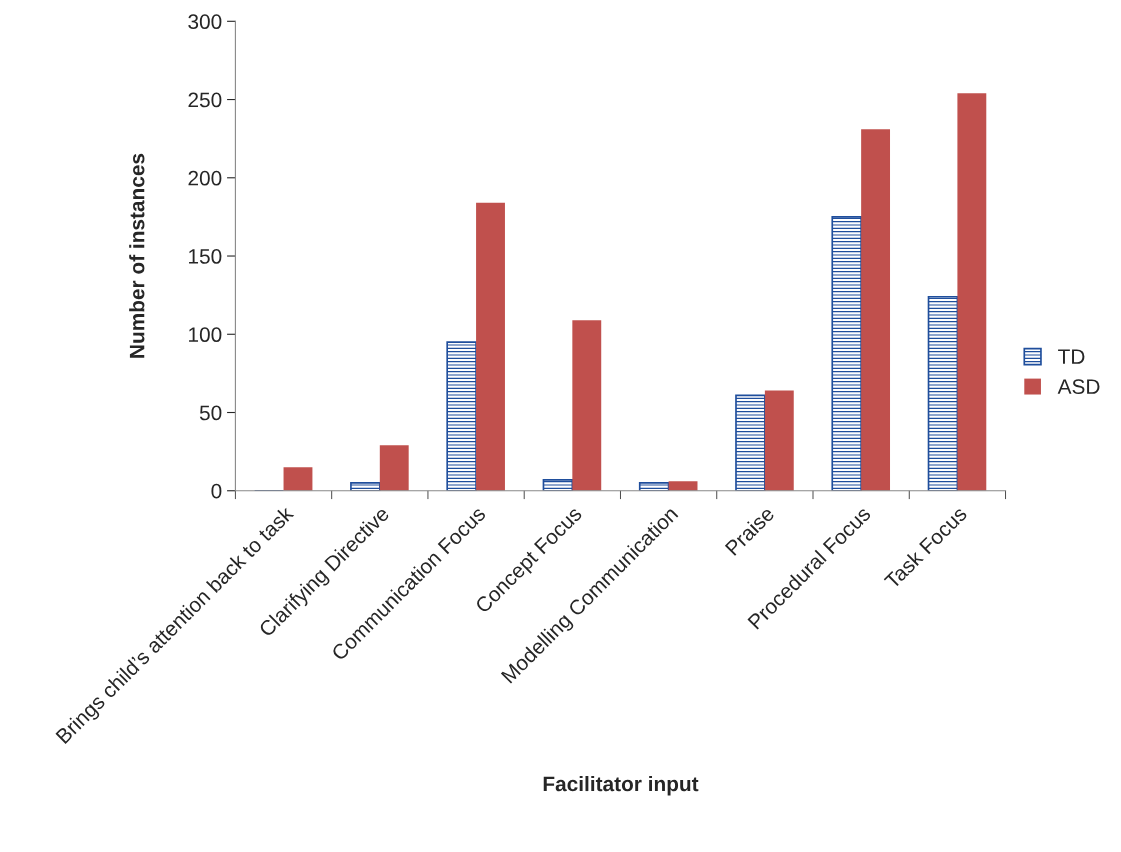  I want to click on legend-label: ASD, so click(1078, 387).